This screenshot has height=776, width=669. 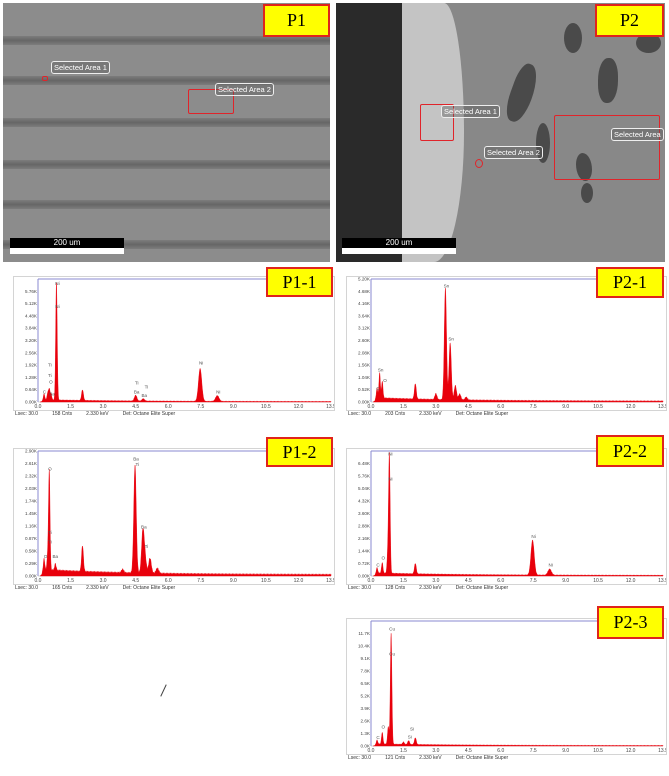 What do you see at coordinates (299, 282) in the screenshot?
I see `panel-tag-p1-1: P1-1` at bounding box center [299, 282].